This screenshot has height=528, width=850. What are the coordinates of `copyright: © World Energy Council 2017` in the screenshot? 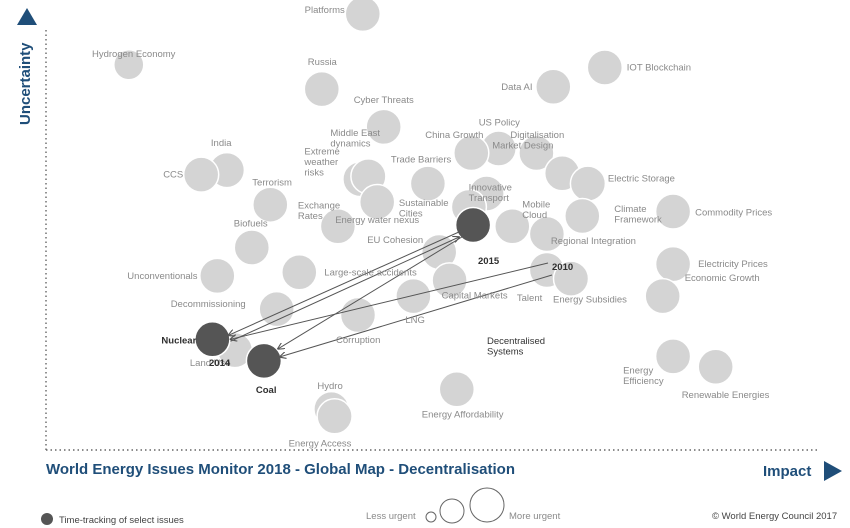 It's located at (774, 516).